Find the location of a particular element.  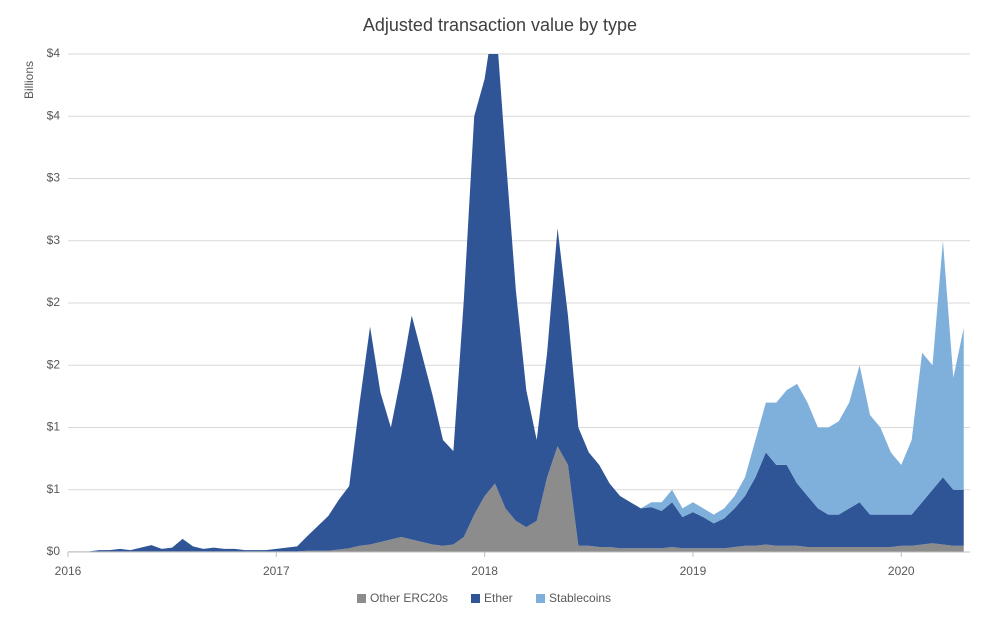

y-tick-label: $0 is located at coordinates (54, 551).